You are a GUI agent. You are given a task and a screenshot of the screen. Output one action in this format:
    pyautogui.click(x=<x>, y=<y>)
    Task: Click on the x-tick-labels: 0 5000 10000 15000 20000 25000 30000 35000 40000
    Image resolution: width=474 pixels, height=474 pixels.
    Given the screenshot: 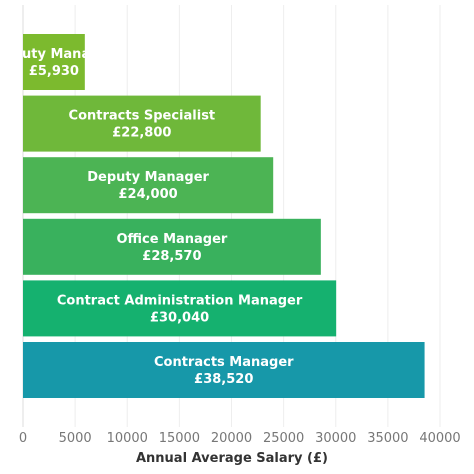 What is the action you would take?
    pyautogui.click(x=240, y=438)
    